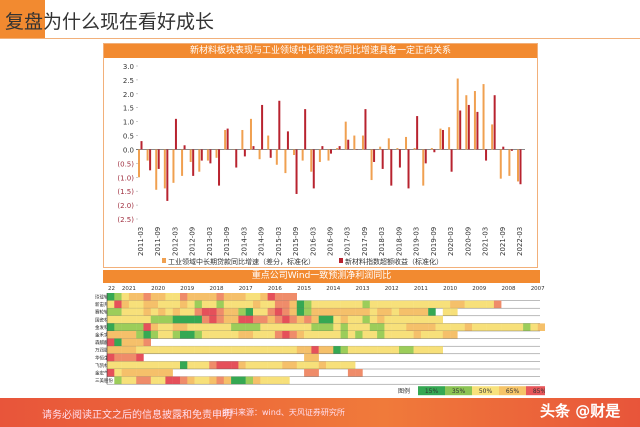  What do you see at coordinates (320, 38) in the screenshot?
I see `title-divider` at bounding box center [320, 38].